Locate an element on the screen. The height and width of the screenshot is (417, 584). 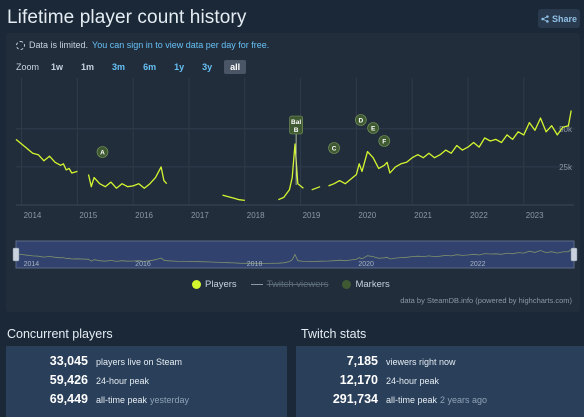
legend-players-label: Players is located at coordinates (221, 284).